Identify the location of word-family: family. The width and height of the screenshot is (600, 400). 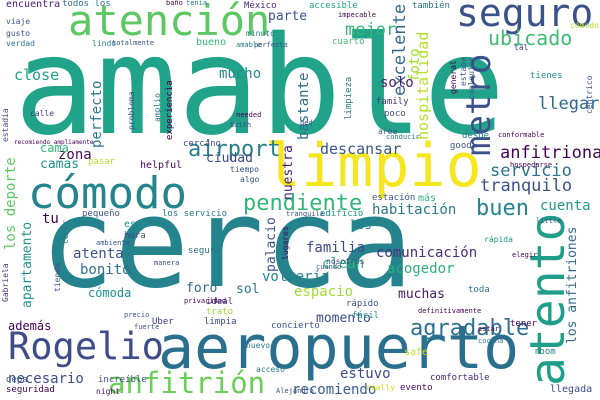
(392, 102).